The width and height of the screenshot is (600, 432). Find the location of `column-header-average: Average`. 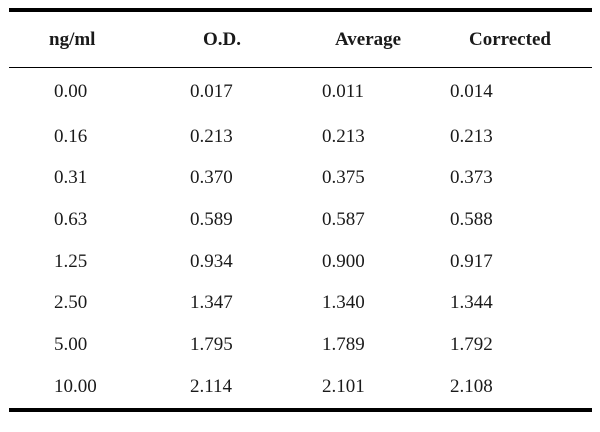

column-header-average: Average is located at coordinates (368, 39).